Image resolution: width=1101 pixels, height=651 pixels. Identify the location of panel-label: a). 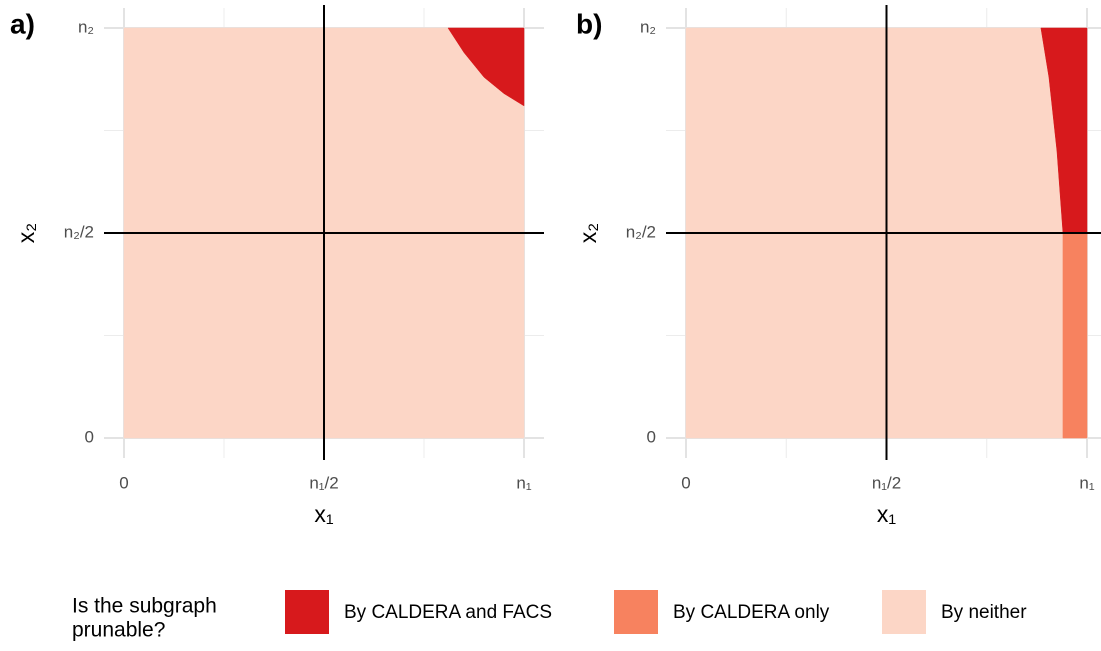
(22, 23).